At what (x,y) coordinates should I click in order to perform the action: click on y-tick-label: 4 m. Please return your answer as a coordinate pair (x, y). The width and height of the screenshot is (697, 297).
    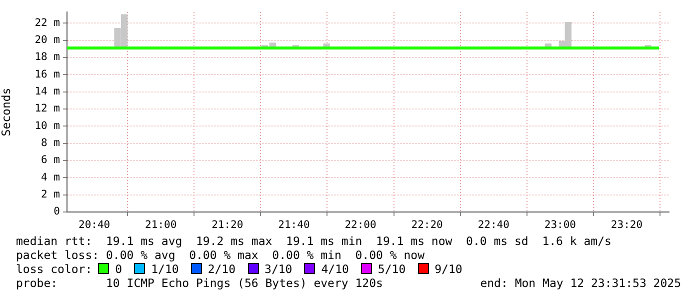
    Looking at the image, I should click on (50, 177).